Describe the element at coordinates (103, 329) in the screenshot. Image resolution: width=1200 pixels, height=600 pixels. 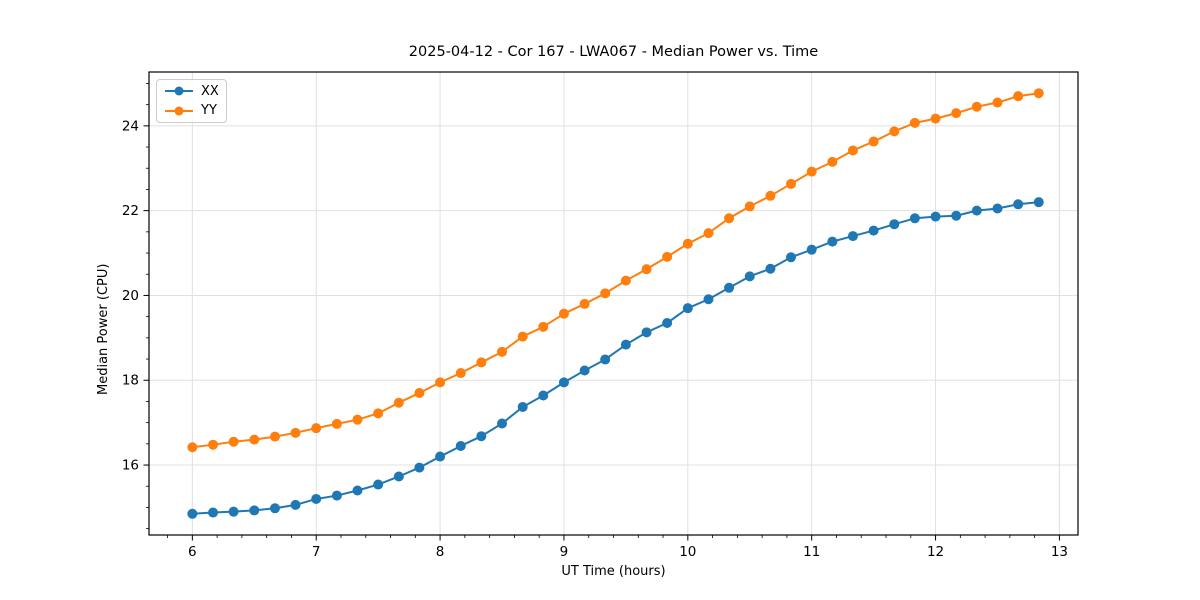
I see `y-axis-label: Median Power (CPU)` at that location.